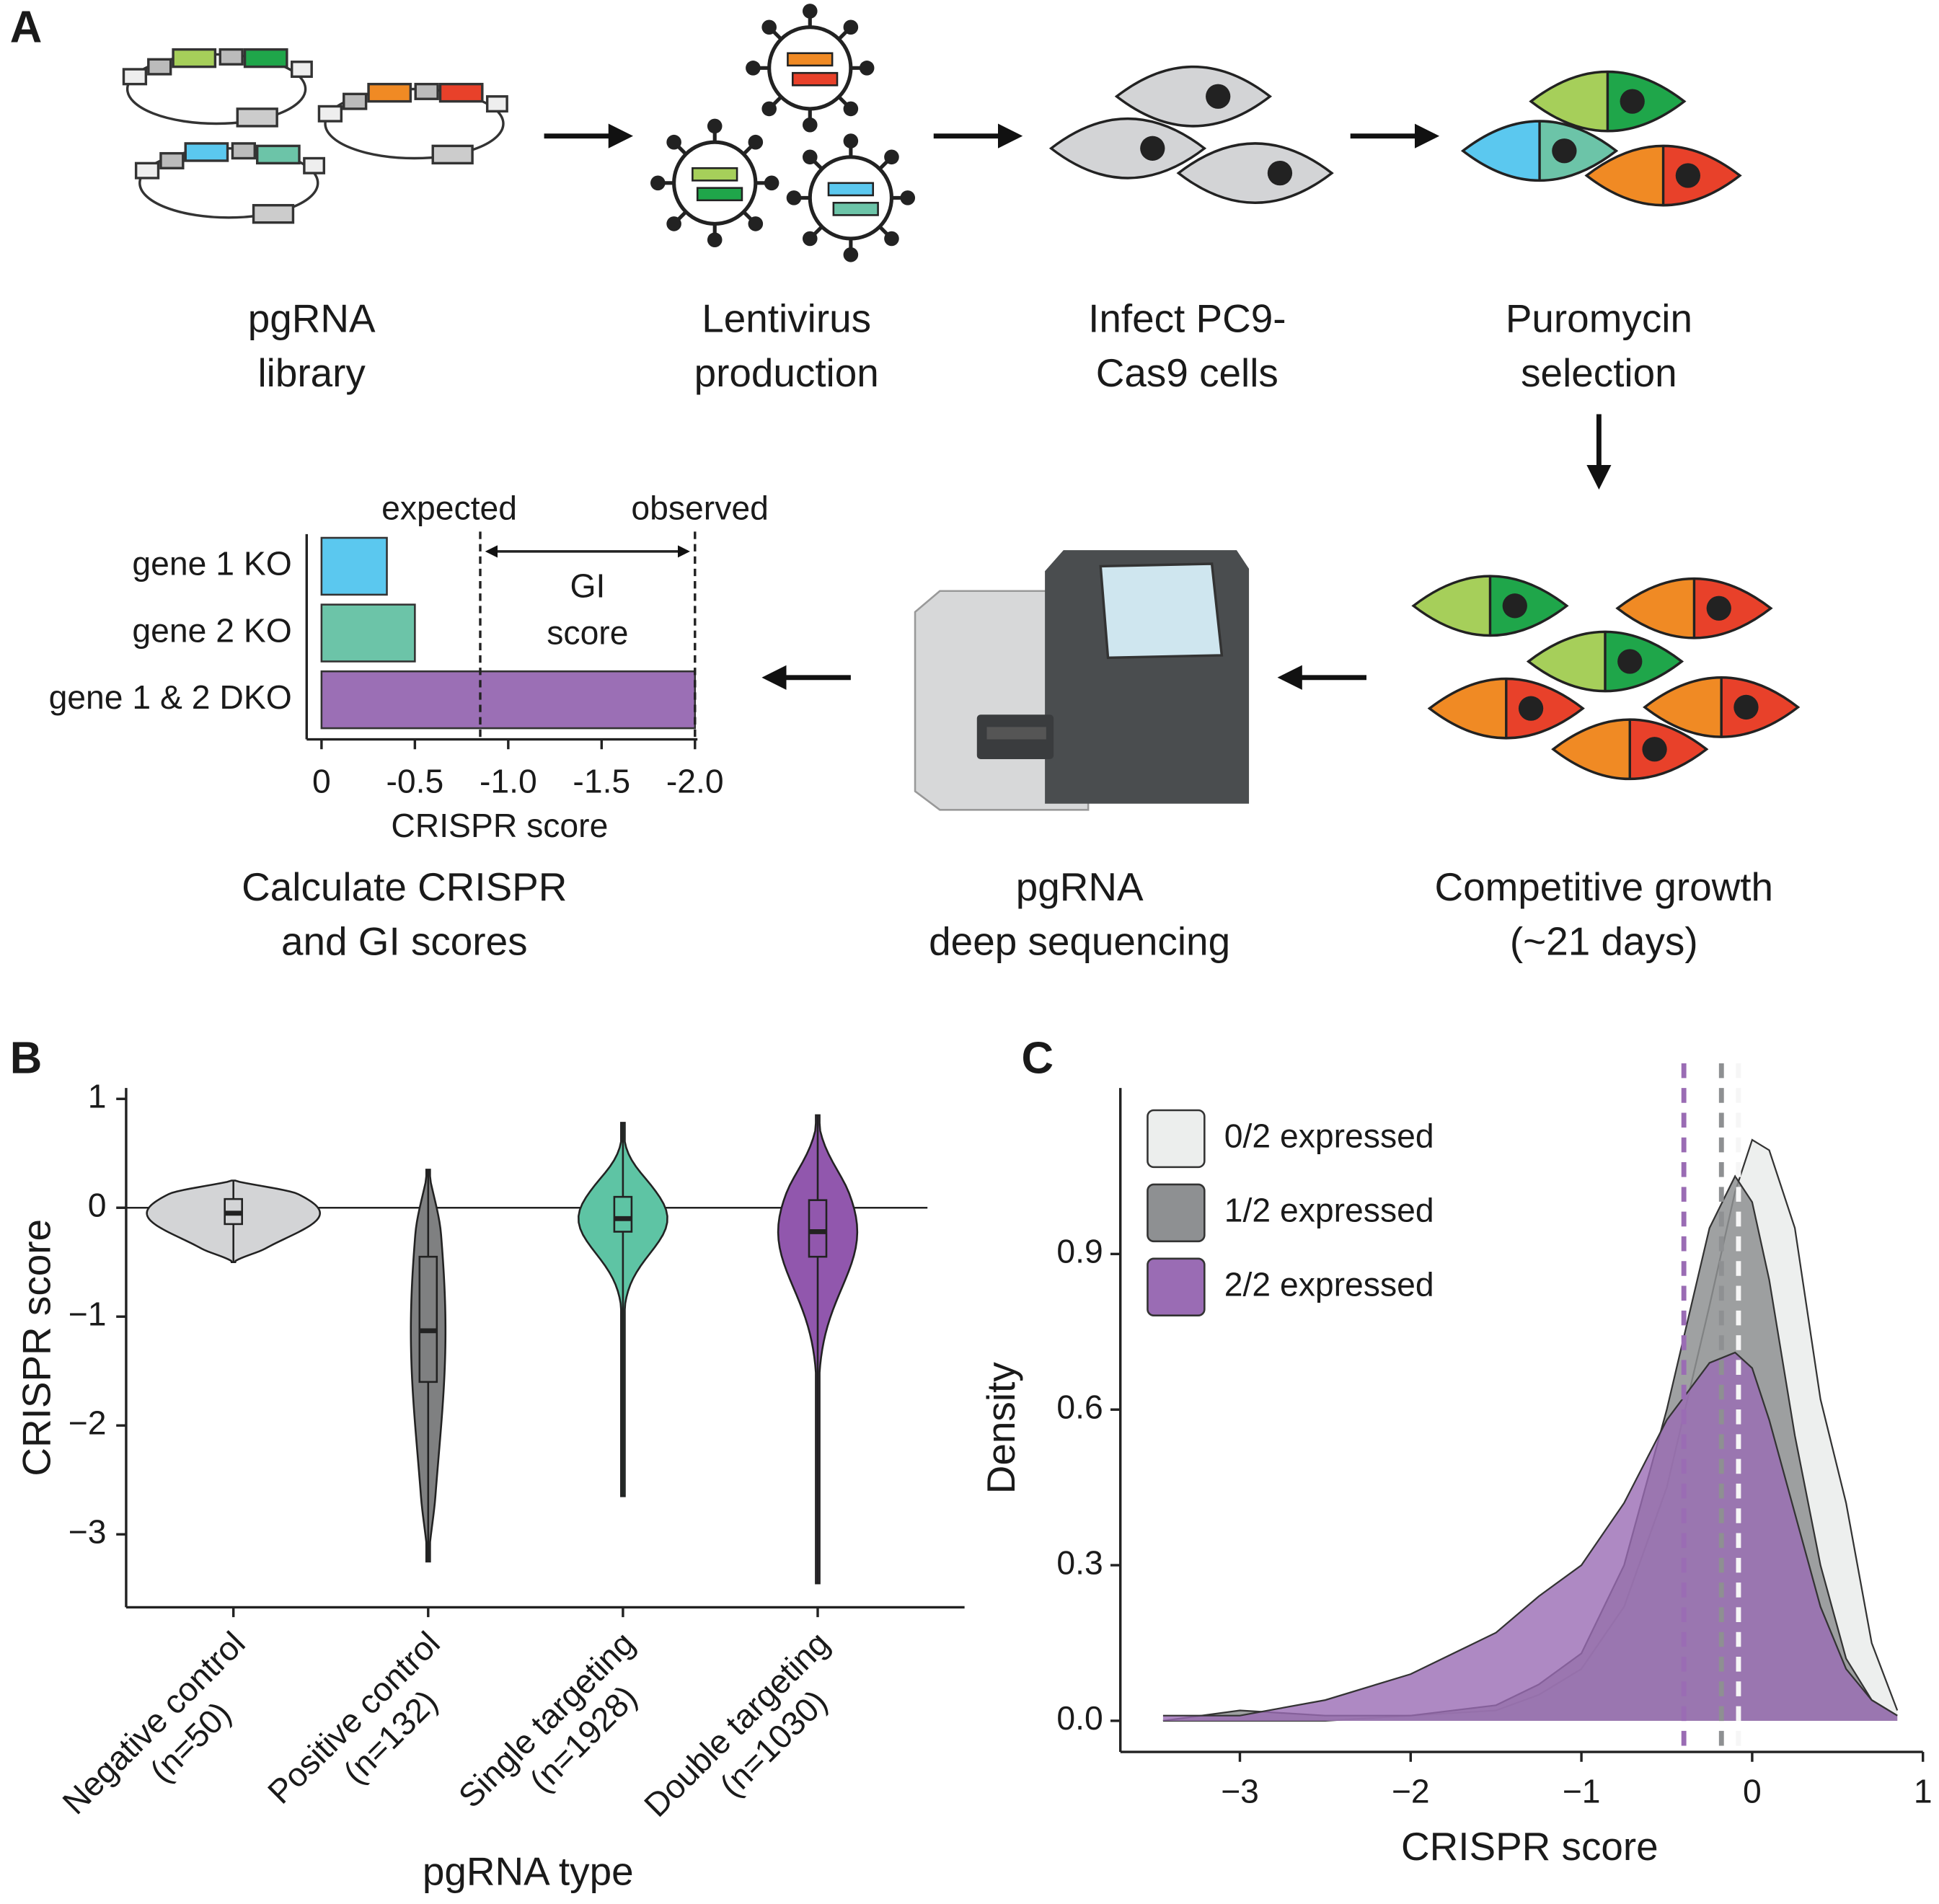 The height and width of the screenshot is (1904, 1939). Describe the element at coordinates (1038, 1059) in the screenshot. I see `panel-label: C` at that location.